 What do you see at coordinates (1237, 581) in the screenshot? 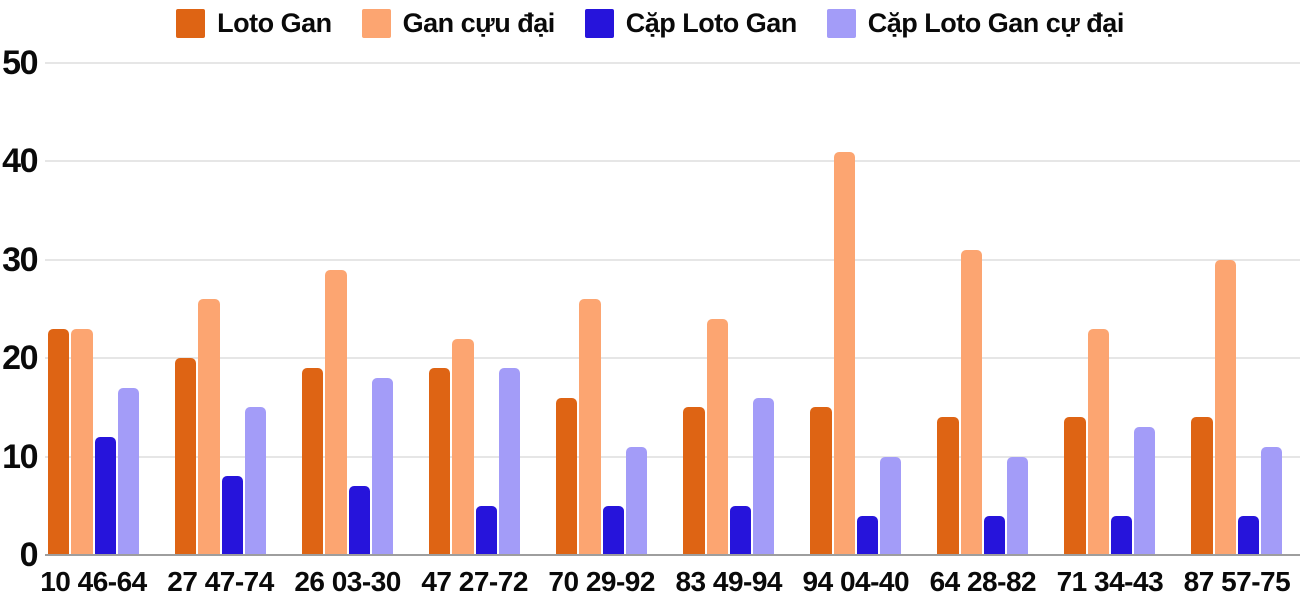
I see `x-axis-label: 87 57-75` at bounding box center [1237, 581].